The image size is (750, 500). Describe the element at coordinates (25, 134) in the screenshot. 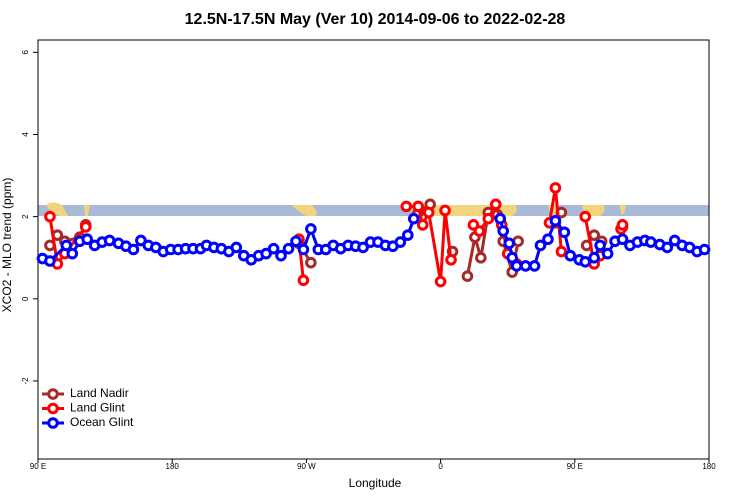

I see `y-tick-label: 4` at that location.